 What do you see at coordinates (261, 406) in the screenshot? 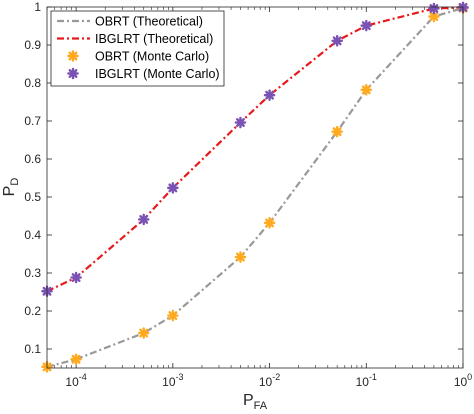
I see `x-axis-label-sub: FA` at bounding box center [261, 406].